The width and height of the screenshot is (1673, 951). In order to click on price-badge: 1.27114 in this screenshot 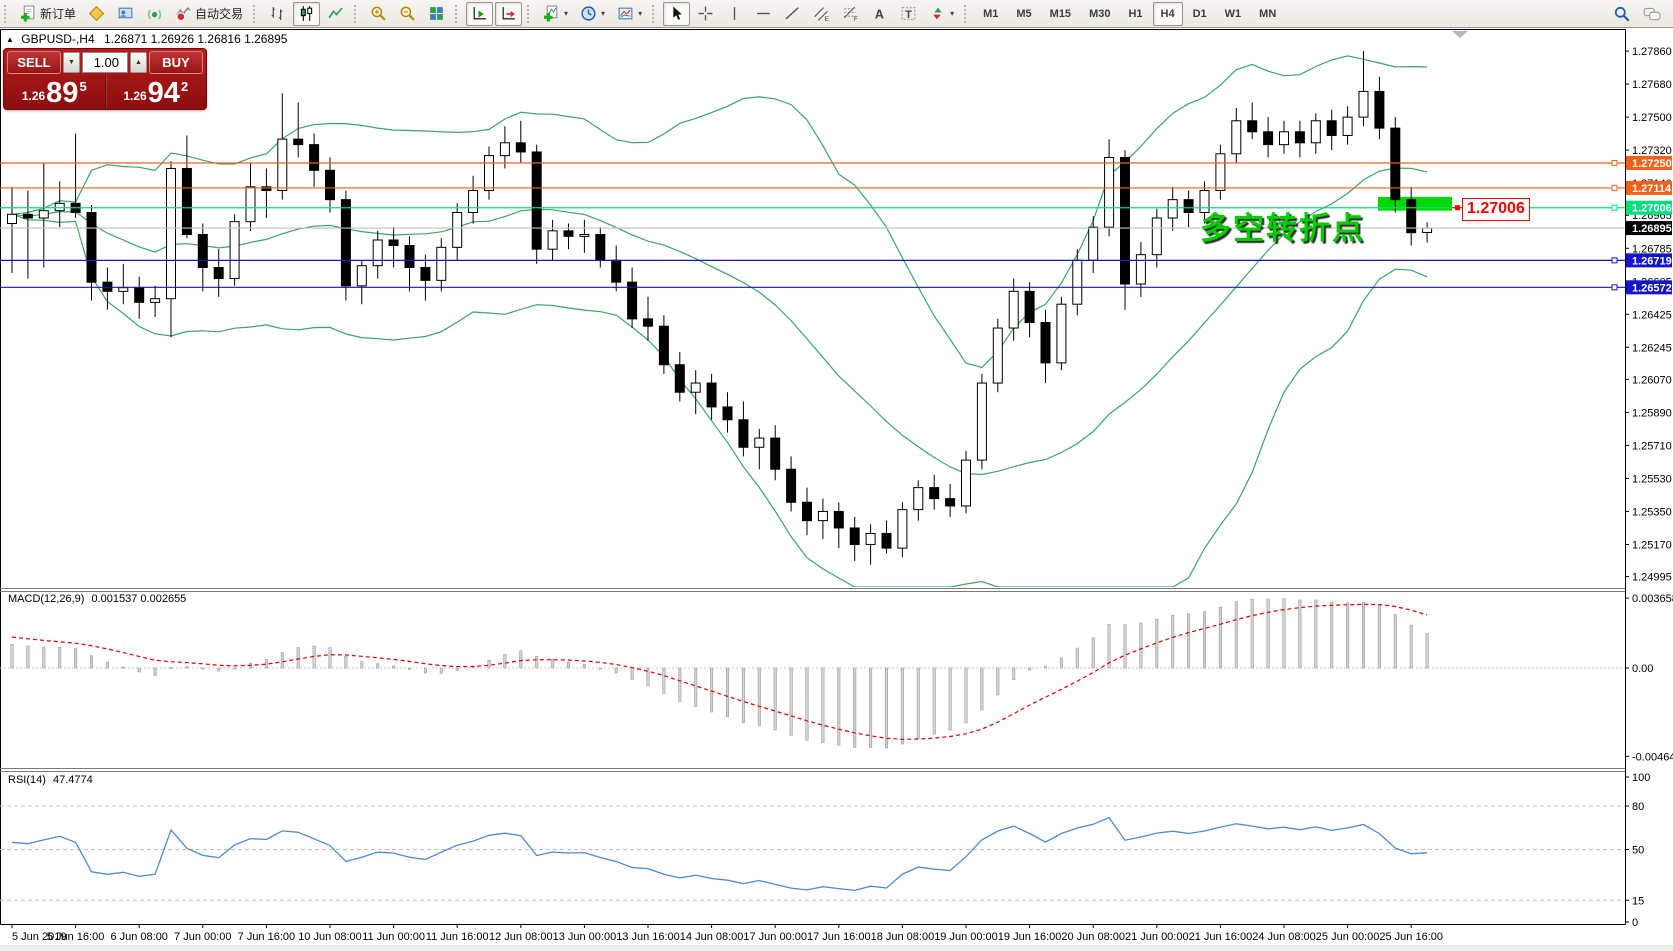, I will do `click(1649, 187)`.